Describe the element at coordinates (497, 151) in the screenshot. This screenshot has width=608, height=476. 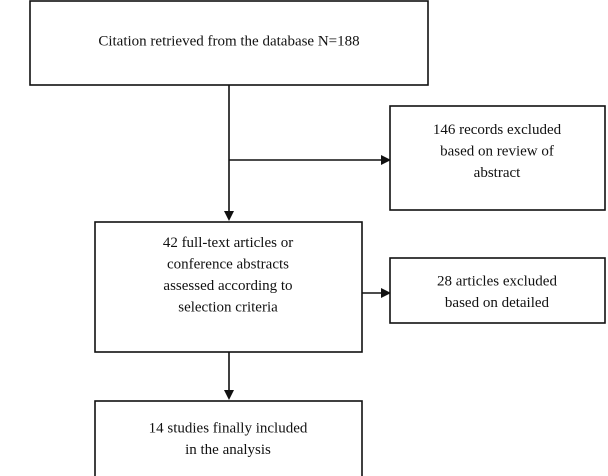
I see `box-label: based on review of` at that location.